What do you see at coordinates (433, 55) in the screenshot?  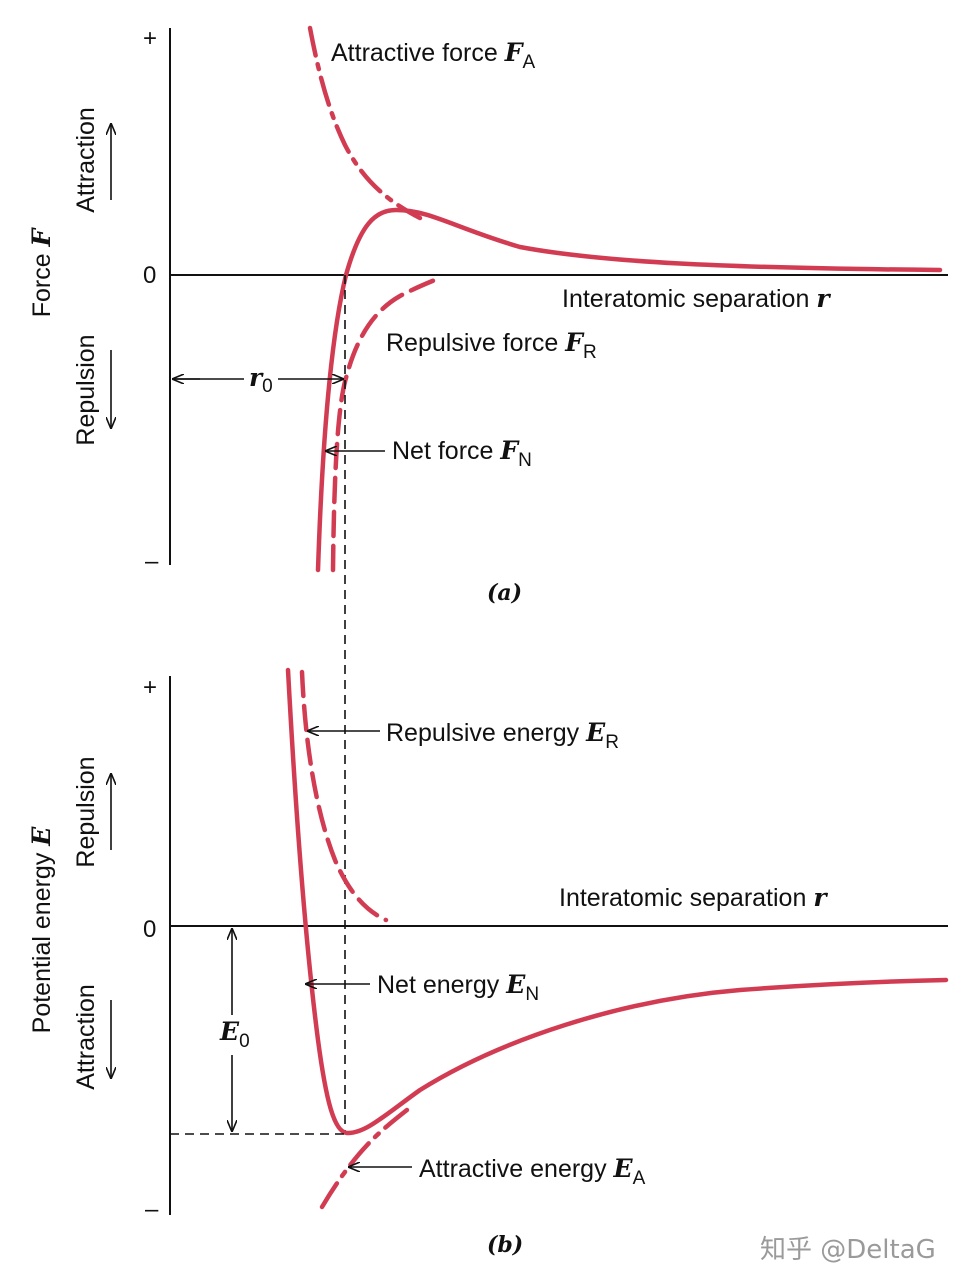 I see `attractive-force-label: Attractive force FA` at bounding box center [433, 55].